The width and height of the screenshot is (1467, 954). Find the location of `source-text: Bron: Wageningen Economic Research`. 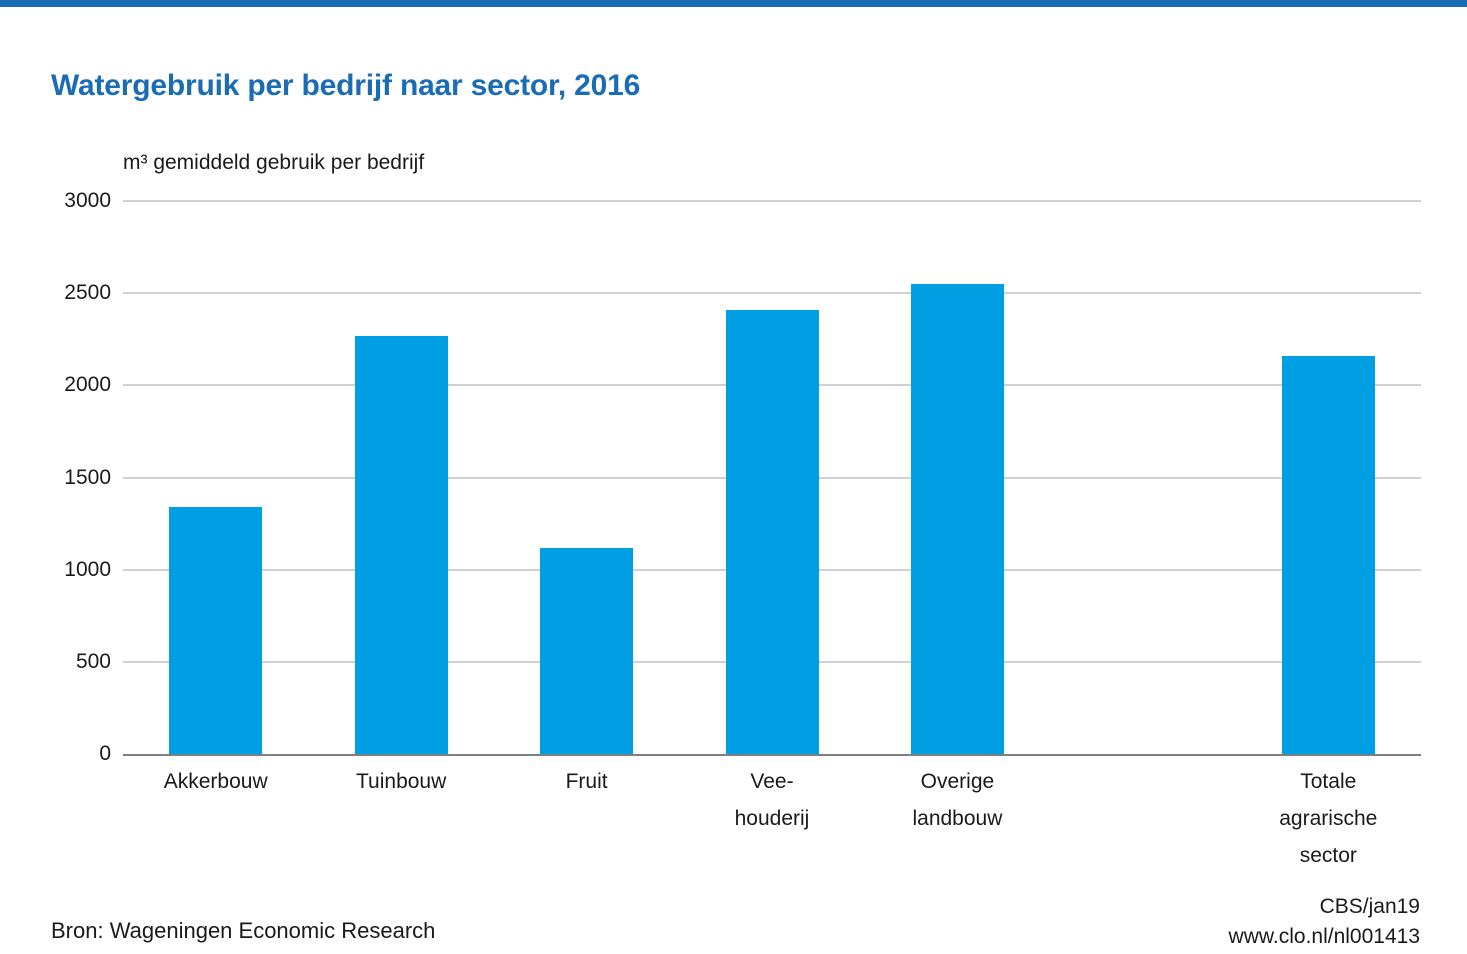

source-text: Bron: Wageningen Economic Research is located at coordinates (243, 930).